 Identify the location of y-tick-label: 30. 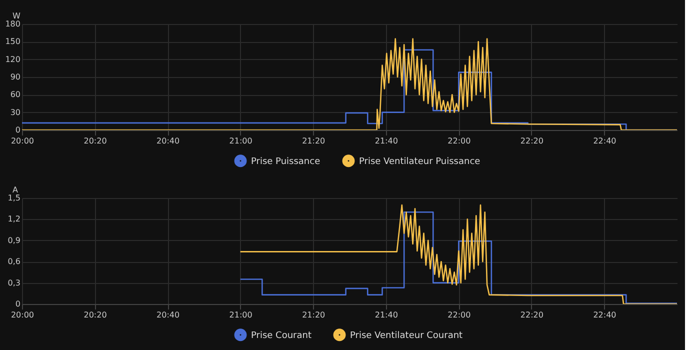
(15, 112).